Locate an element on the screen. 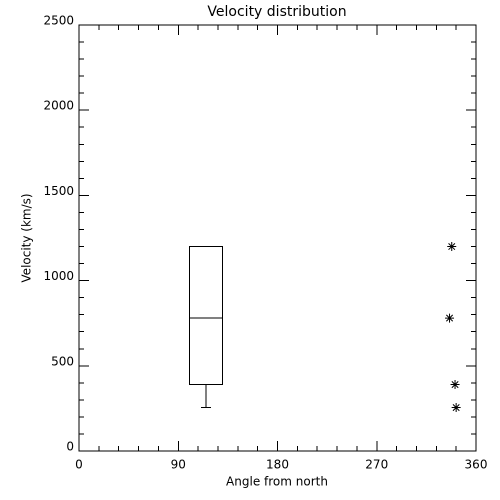  box is located at coordinates (205, 316).